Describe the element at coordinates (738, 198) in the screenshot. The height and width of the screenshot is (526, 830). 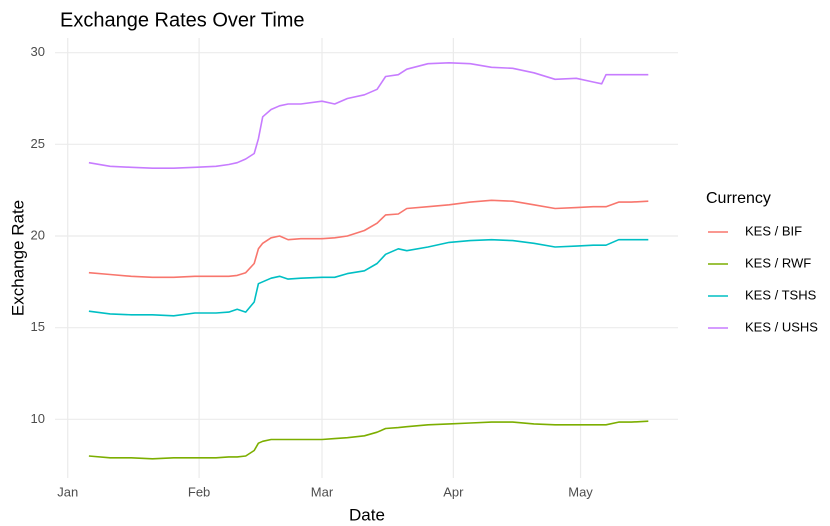
I see `legend-title: Currency` at that location.